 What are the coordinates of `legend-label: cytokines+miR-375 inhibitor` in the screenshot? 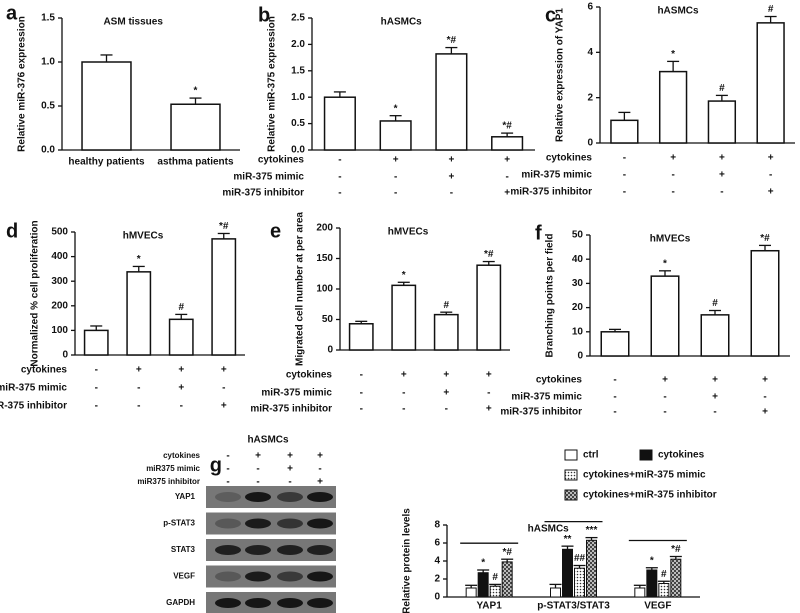 It's located at (650, 495).